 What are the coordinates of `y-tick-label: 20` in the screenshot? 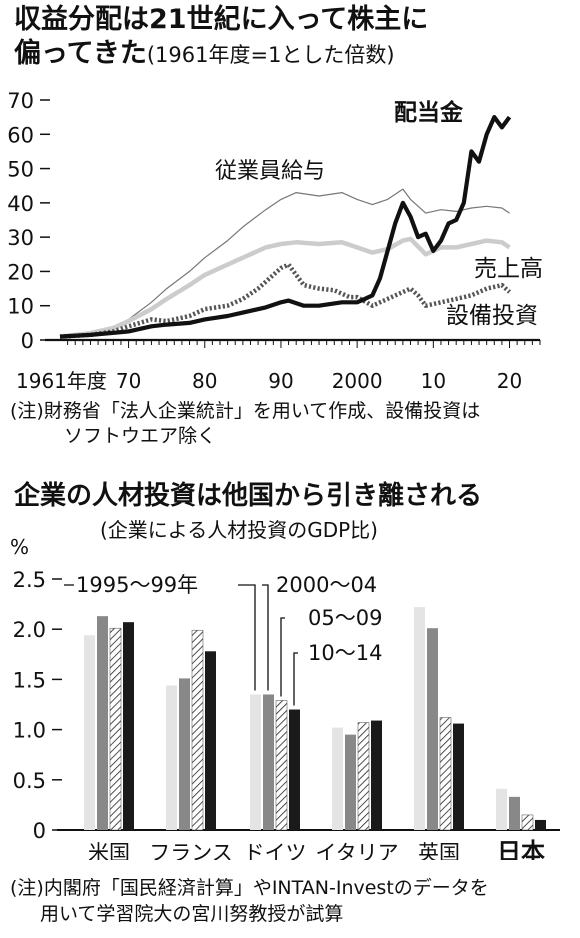 It's located at (20, 272).